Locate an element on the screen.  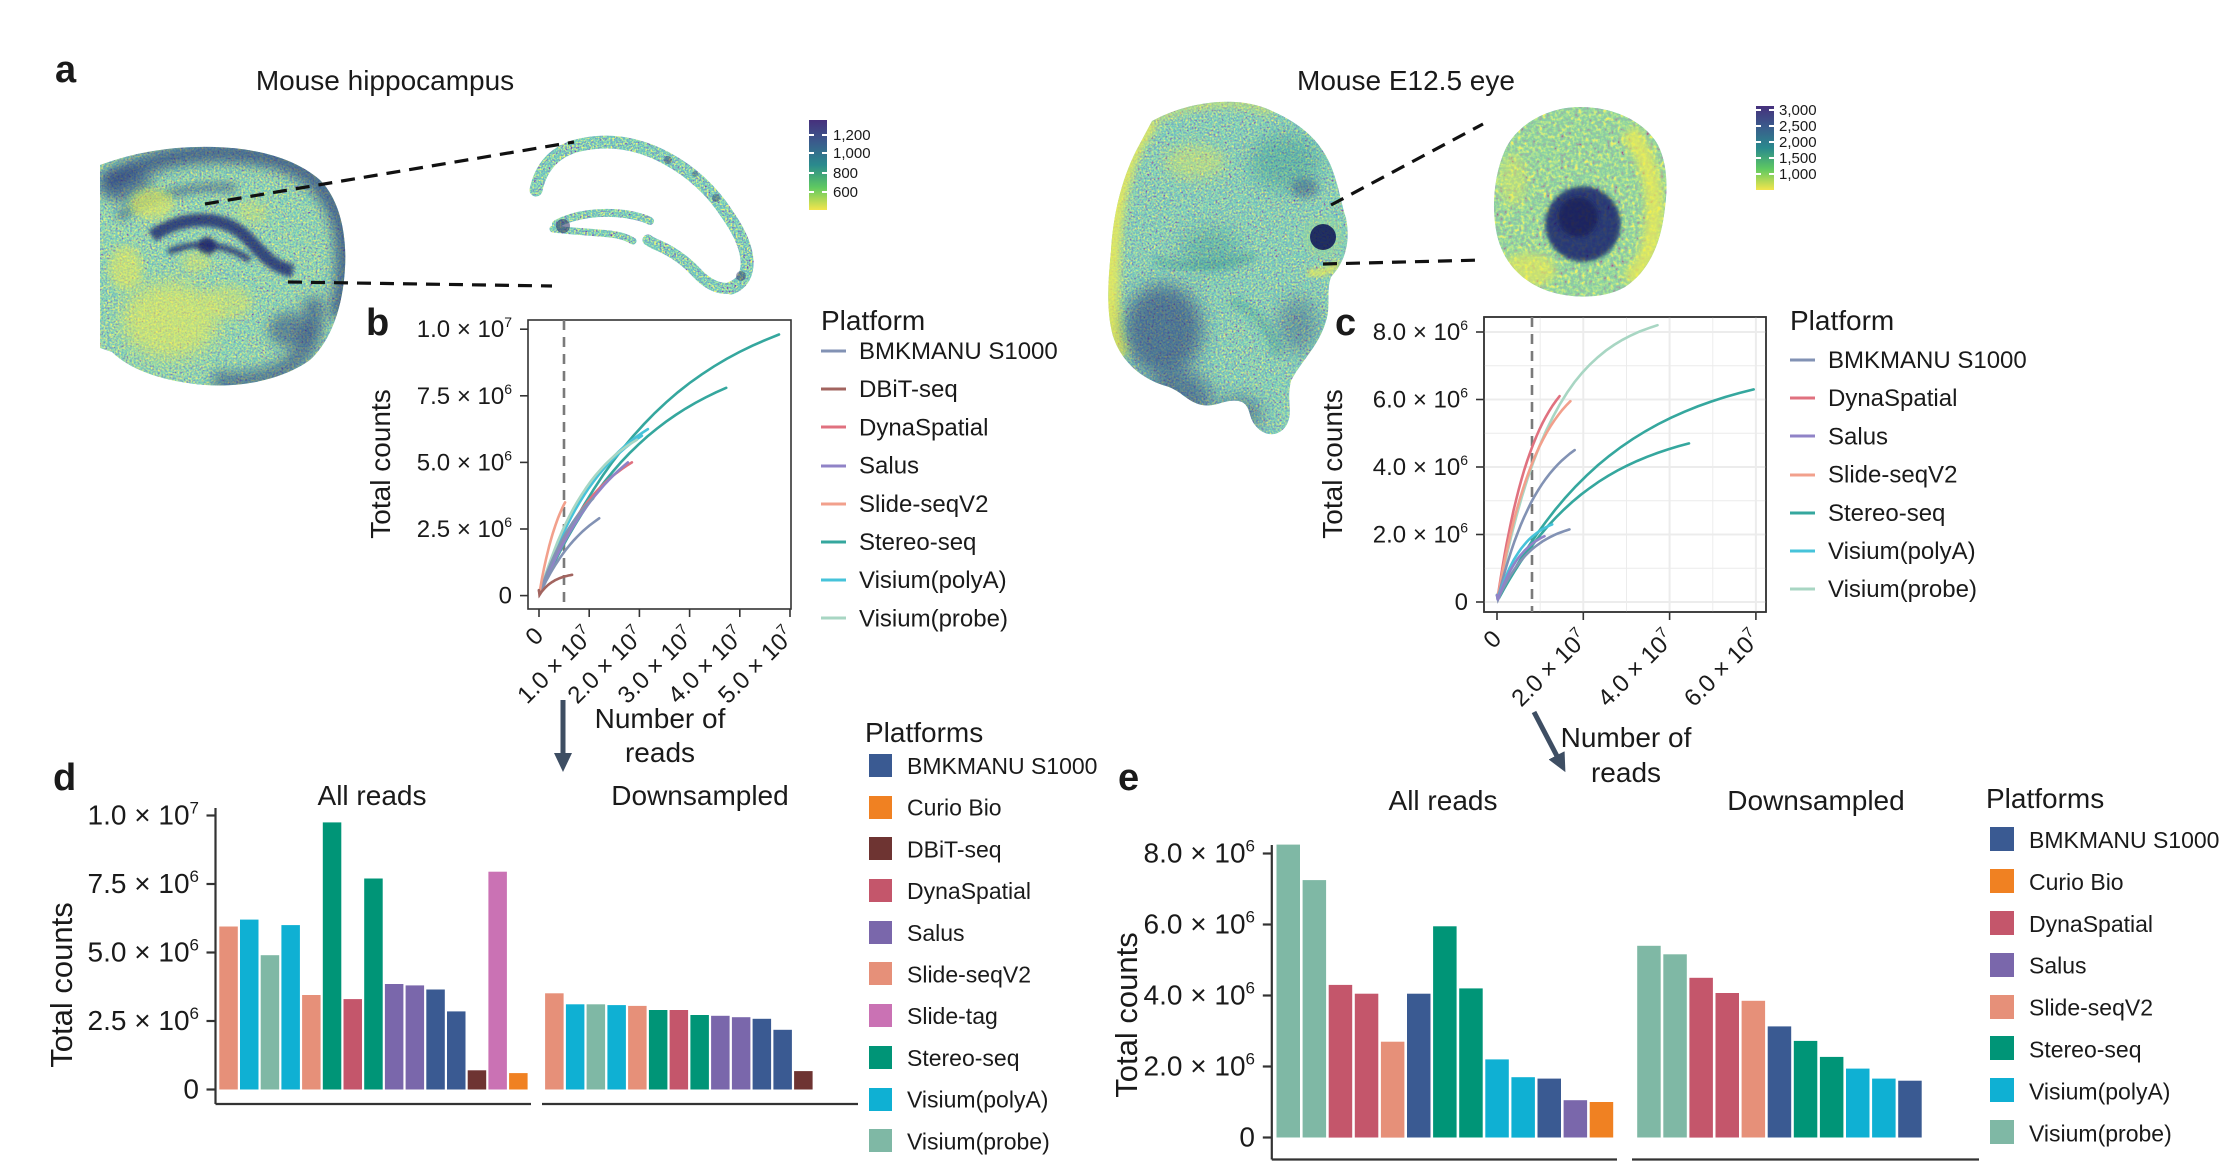
svg-text: Mouse E12.5 eye is located at coordinates (1406, 80).